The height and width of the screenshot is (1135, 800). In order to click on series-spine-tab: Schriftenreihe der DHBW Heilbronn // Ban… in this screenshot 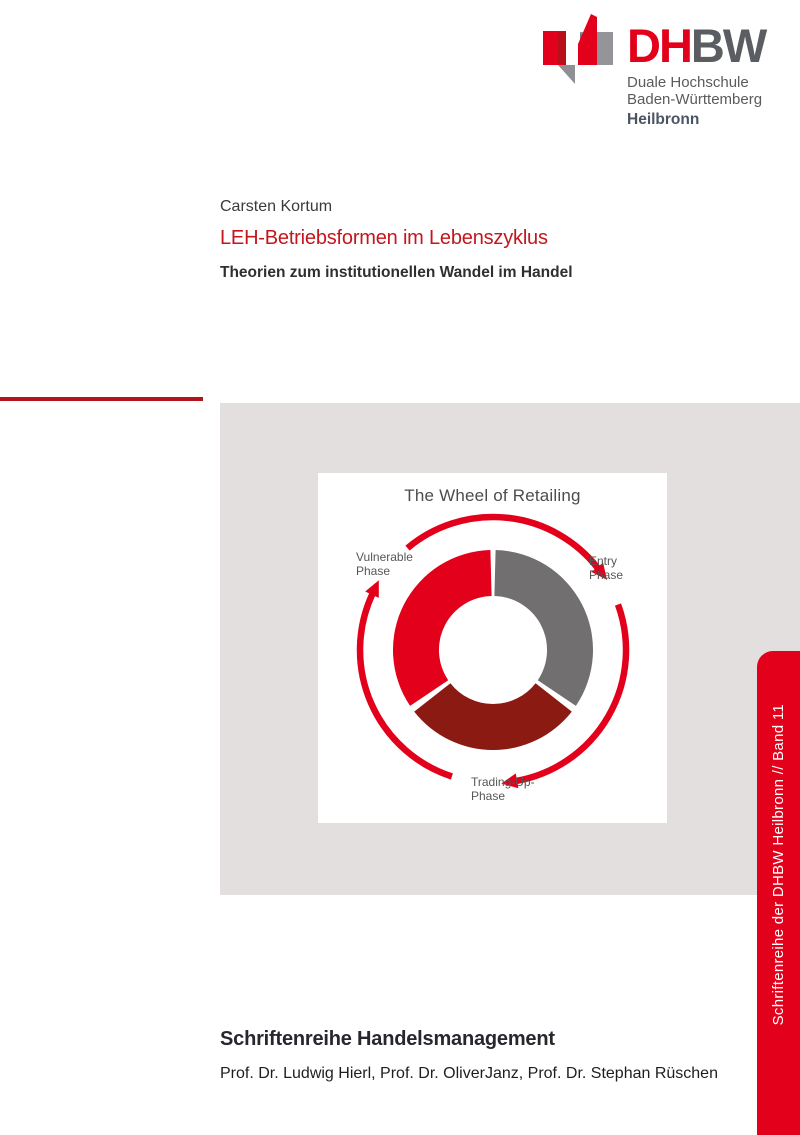, I will do `click(778, 893)`.